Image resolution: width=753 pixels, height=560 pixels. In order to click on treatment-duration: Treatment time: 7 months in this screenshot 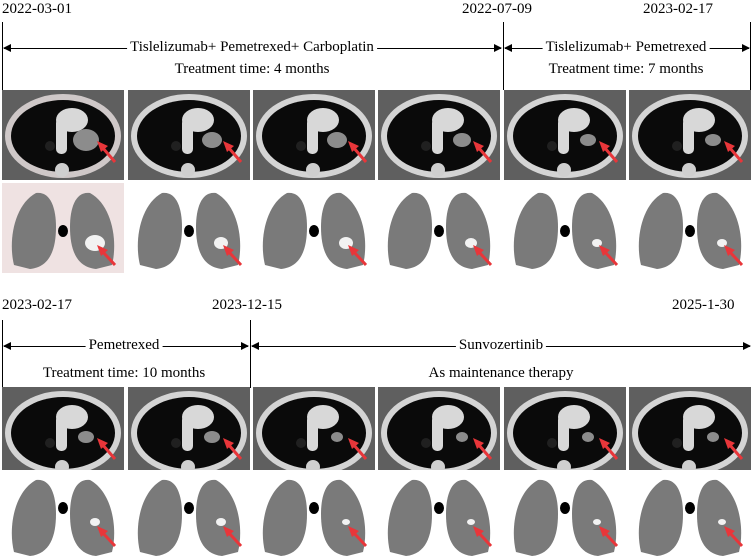, I will do `click(626, 69)`.